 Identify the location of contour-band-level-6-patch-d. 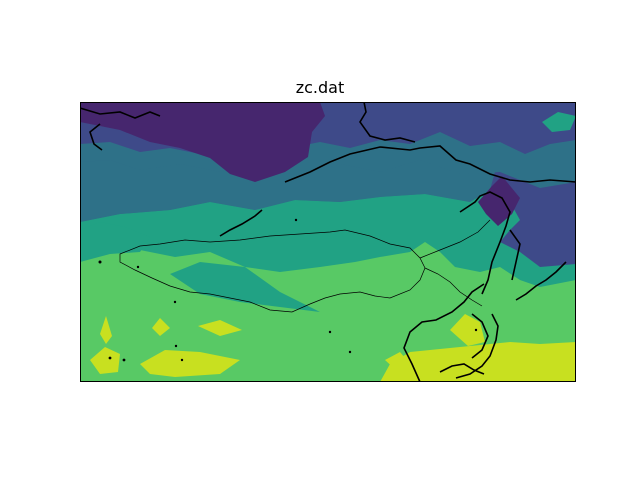
(161, 327).